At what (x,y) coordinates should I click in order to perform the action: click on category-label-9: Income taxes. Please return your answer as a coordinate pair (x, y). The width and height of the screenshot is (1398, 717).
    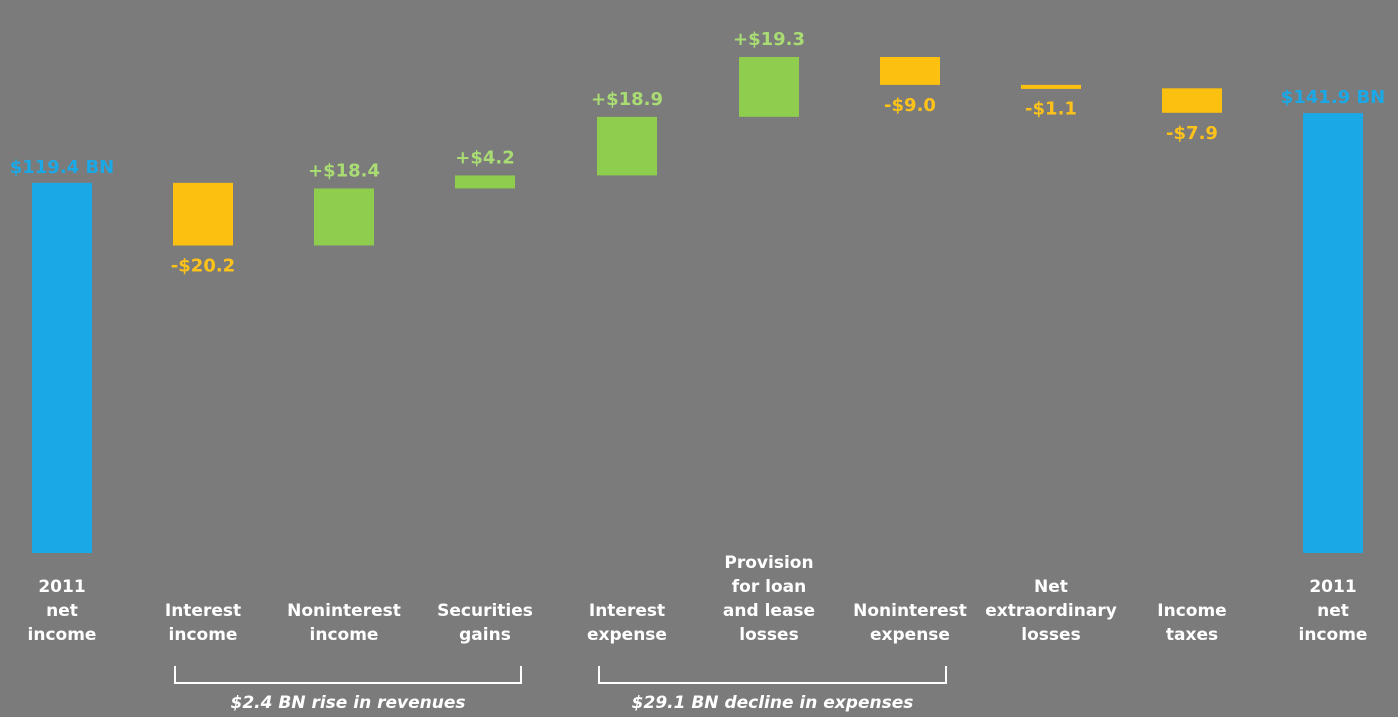
    Looking at the image, I should click on (1191, 623).